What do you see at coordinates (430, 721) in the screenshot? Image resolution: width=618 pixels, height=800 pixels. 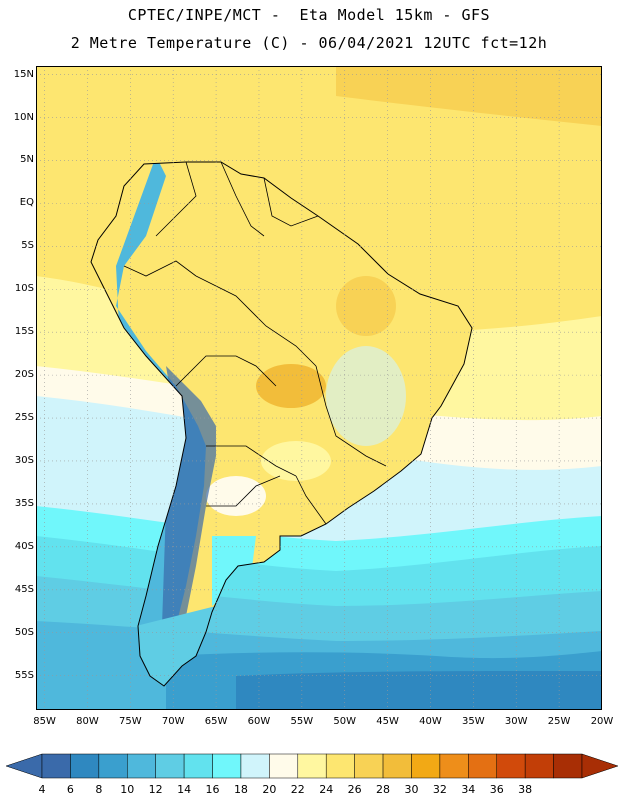 I see `lon-label: 40W` at bounding box center [430, 721].